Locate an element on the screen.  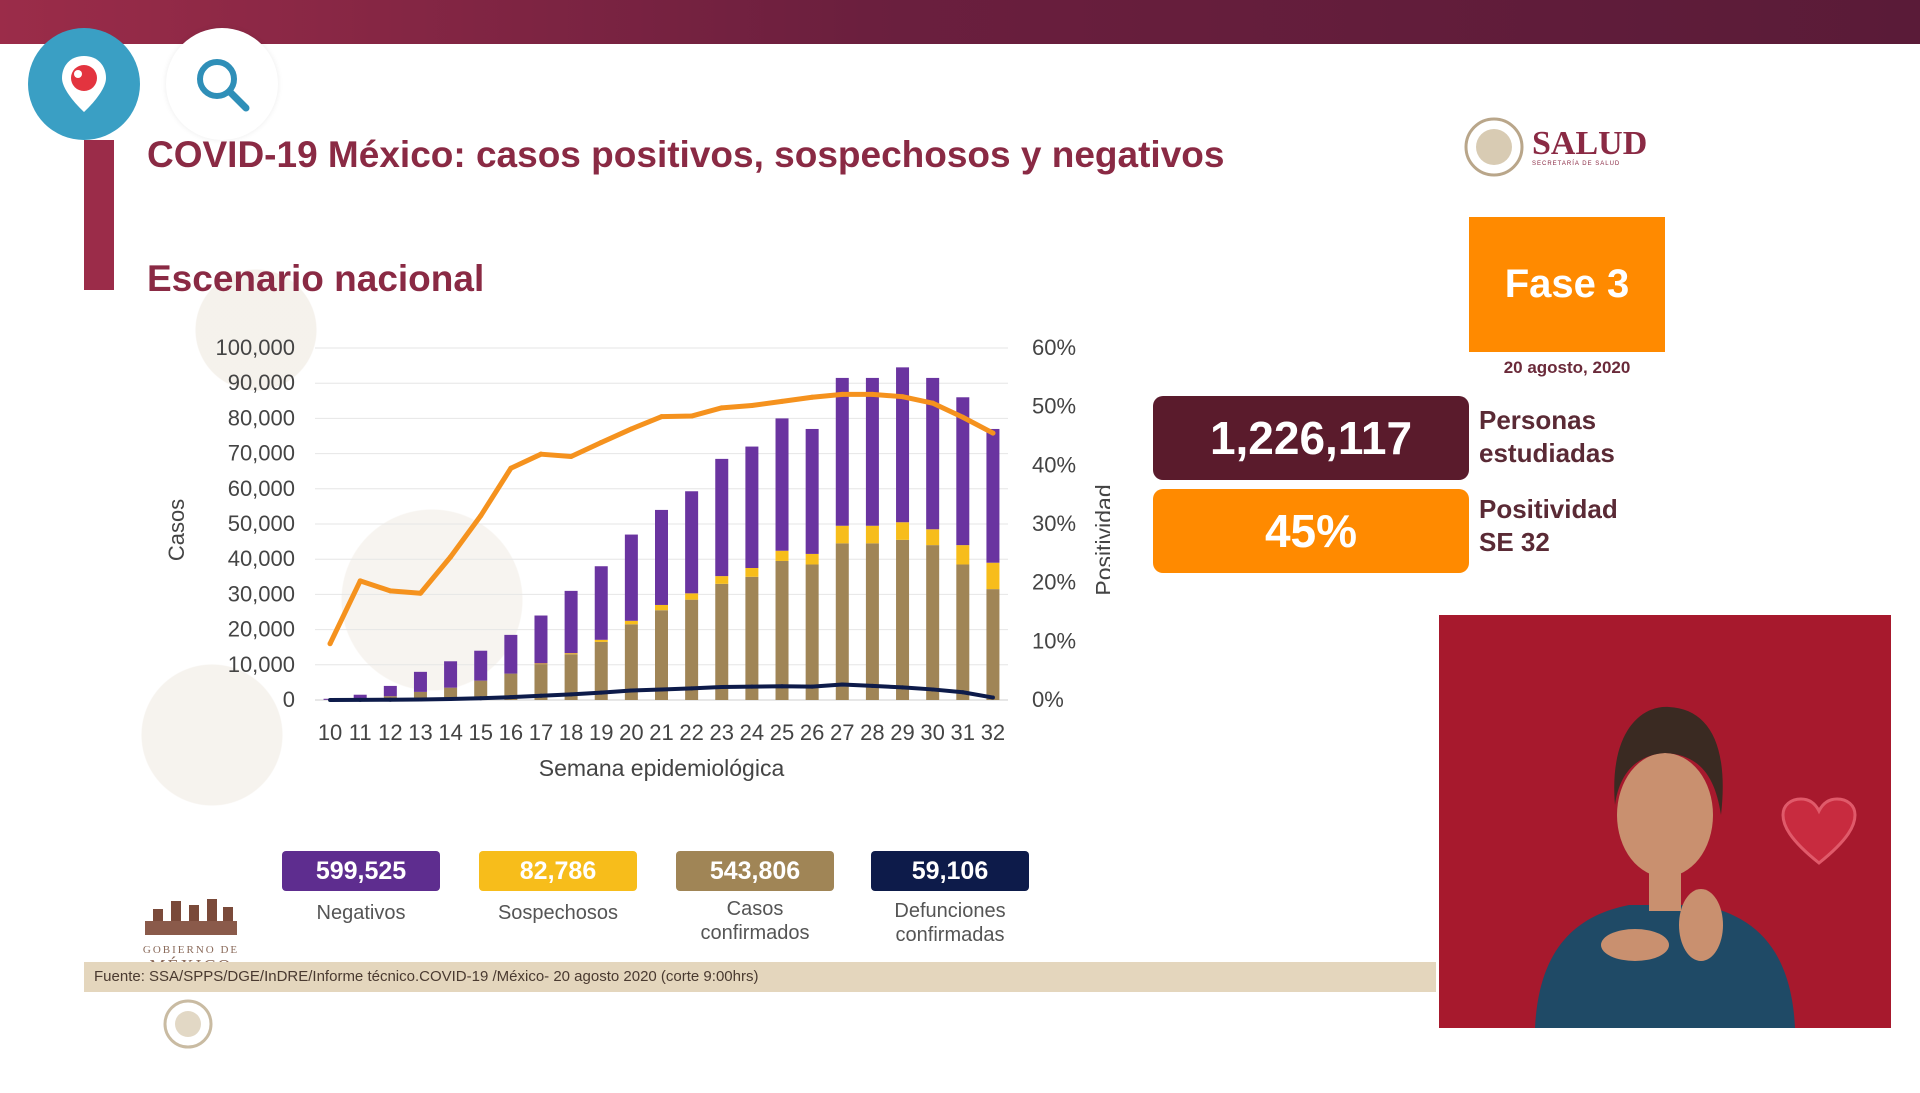
y-right-tick-label: 10% is located at coordinates (1054, 640).